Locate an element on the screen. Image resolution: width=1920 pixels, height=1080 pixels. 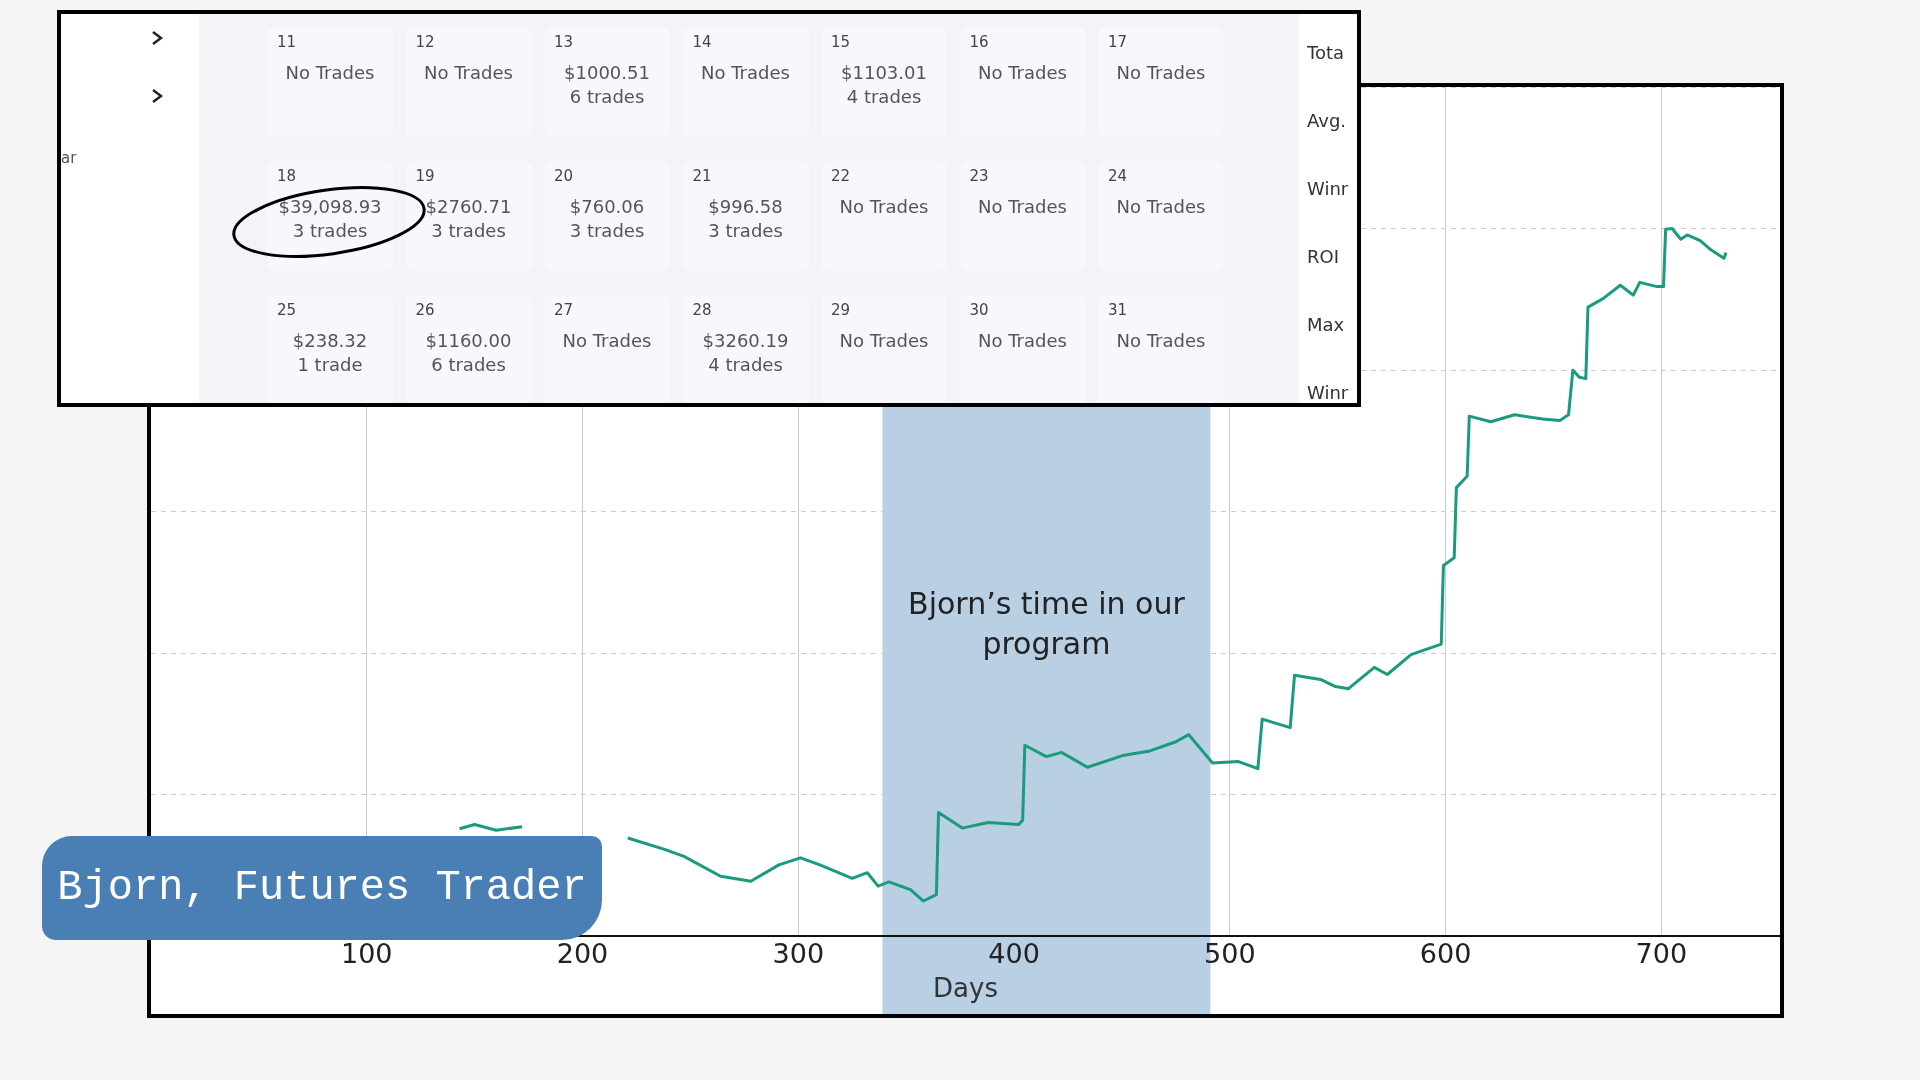
text: 14 No Trades is located at coordinates (741, 58).